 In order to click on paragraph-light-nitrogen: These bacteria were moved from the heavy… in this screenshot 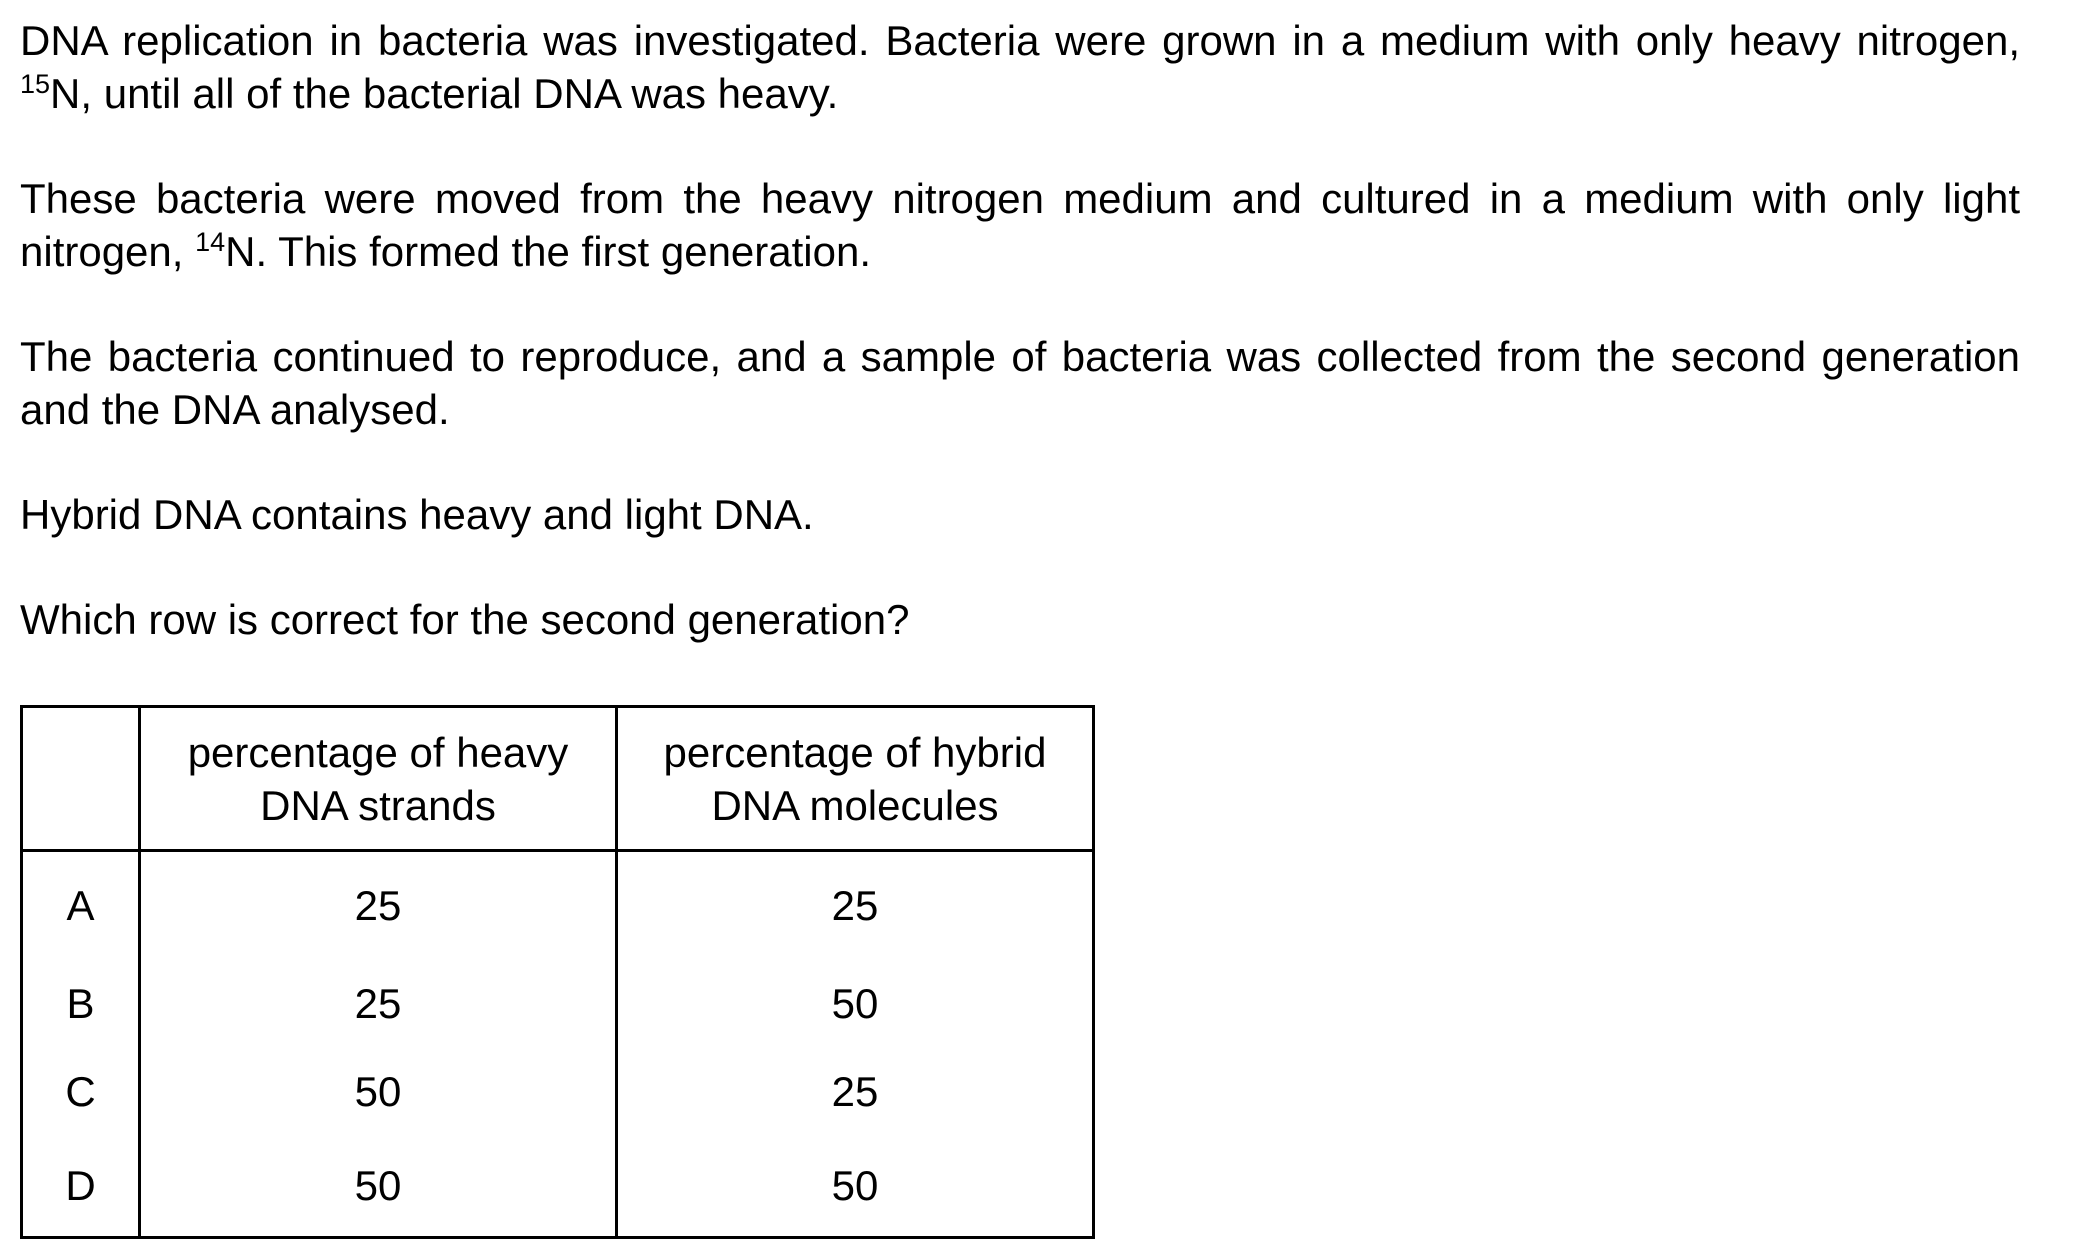, I will do `click(1020, 225)`.